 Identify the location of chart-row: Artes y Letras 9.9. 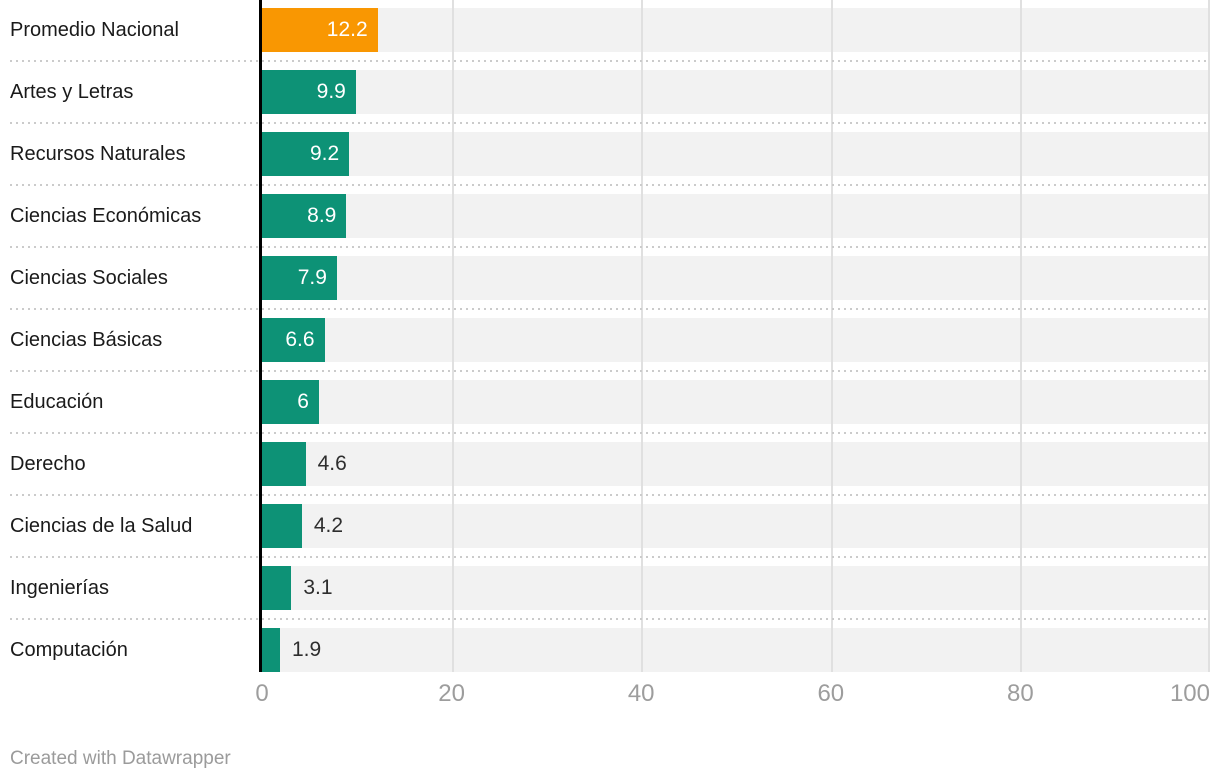
(610, 97).